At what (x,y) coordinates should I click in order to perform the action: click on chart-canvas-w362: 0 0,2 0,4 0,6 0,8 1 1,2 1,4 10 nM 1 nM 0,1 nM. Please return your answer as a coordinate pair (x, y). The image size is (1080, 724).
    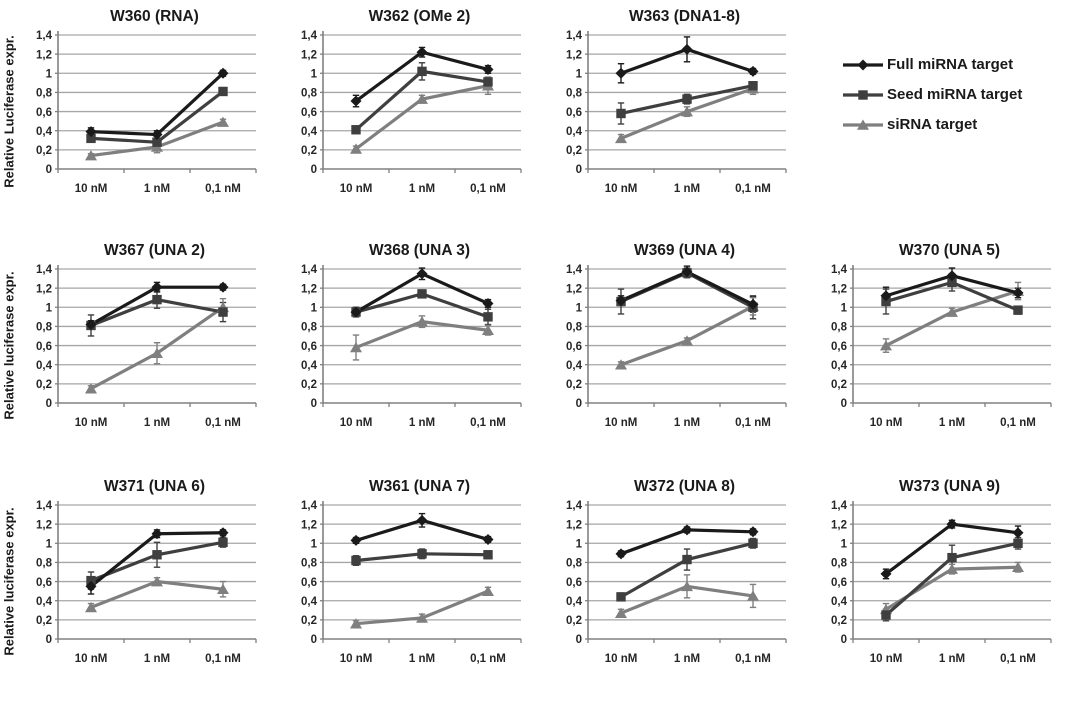
    Looking at the image, I should click on (411, 112).